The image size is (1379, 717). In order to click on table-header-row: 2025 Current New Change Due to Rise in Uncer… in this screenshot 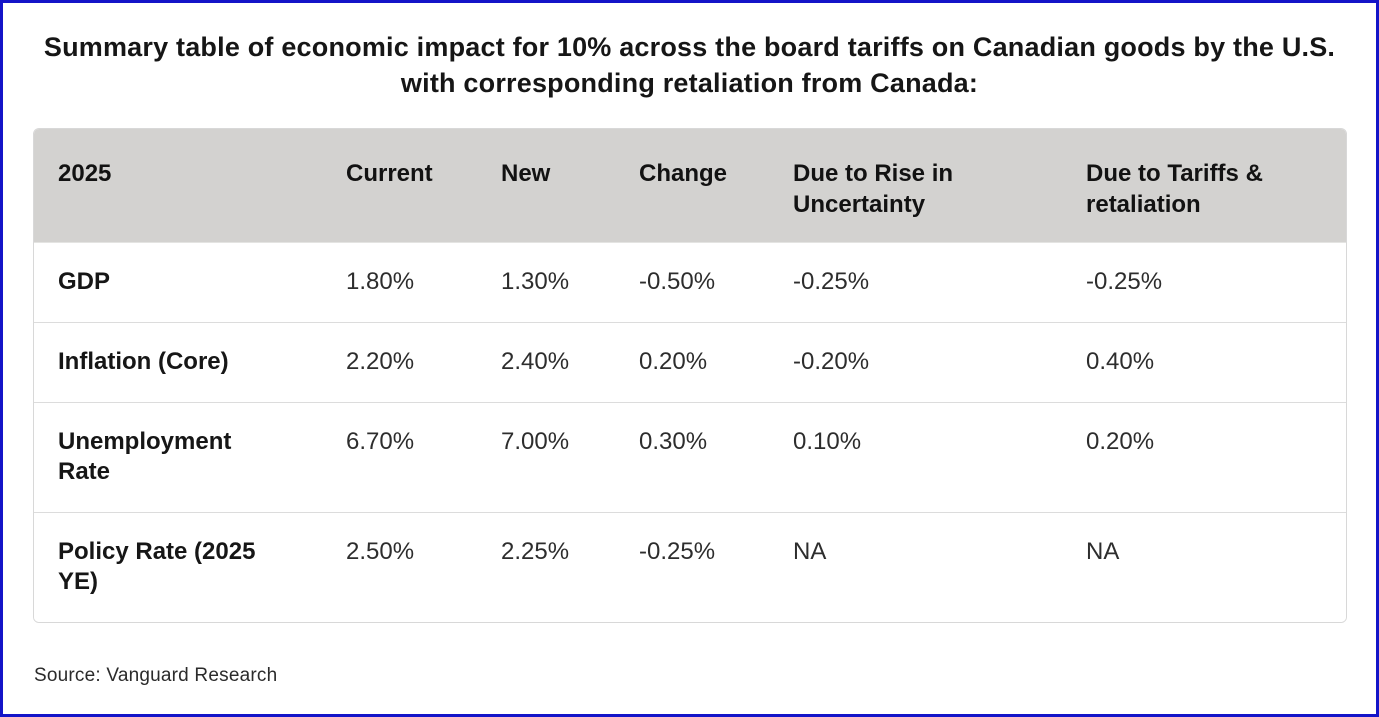, I will do `click(690, 185)`.